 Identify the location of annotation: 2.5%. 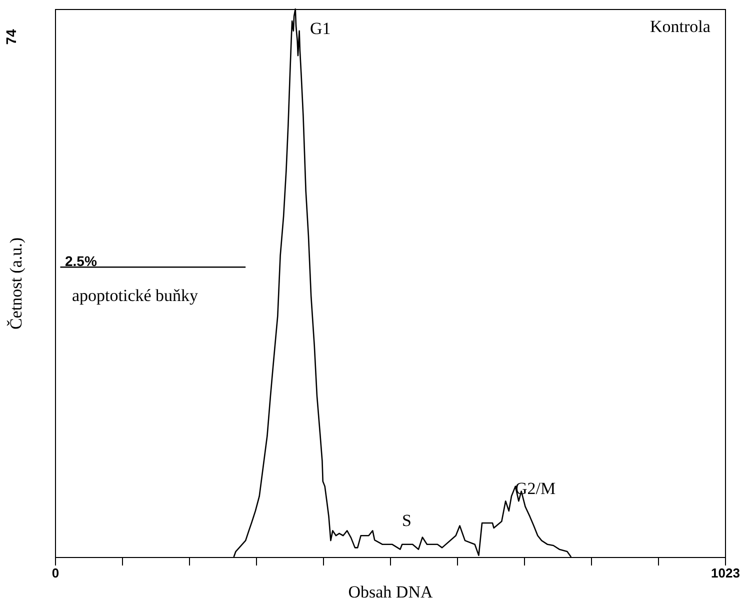
(81, 261).